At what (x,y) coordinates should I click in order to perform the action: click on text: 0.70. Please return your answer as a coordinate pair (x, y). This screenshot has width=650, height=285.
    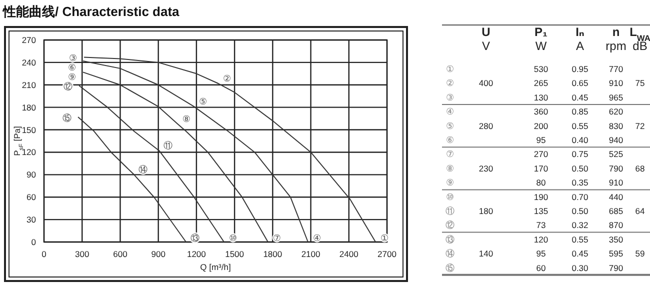
    Looking at the image, I should click on (580, 197).